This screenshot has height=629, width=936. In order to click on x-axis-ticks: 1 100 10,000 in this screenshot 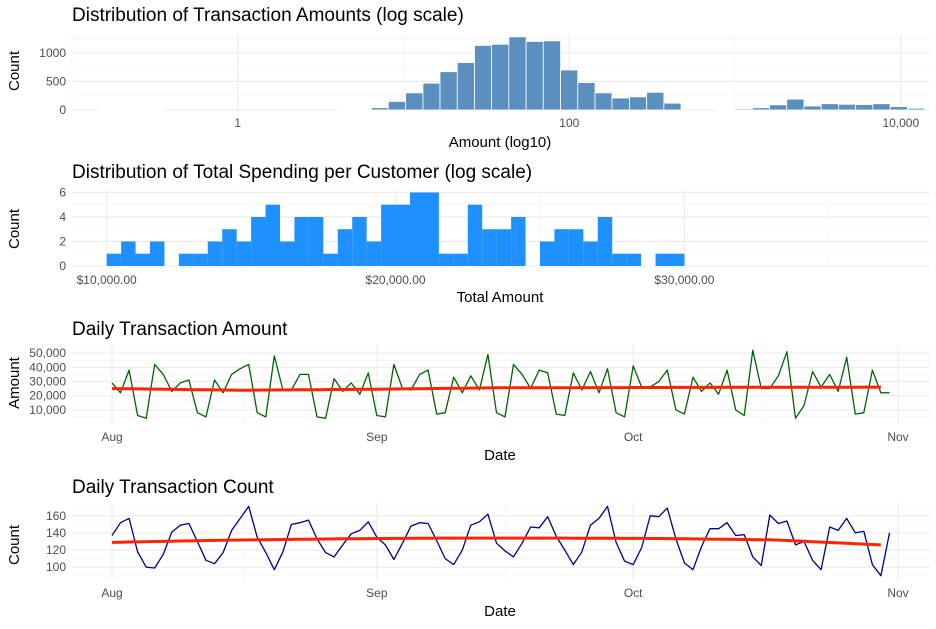, I will do `click(576, 123)`.